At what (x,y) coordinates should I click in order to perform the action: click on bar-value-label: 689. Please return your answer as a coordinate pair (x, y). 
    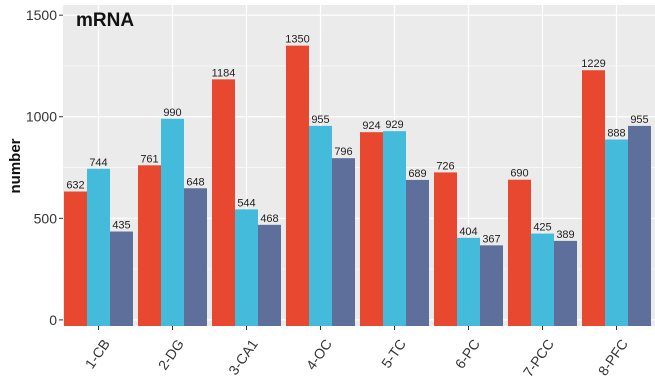
    Looking at the image, I should click on (417, 174).